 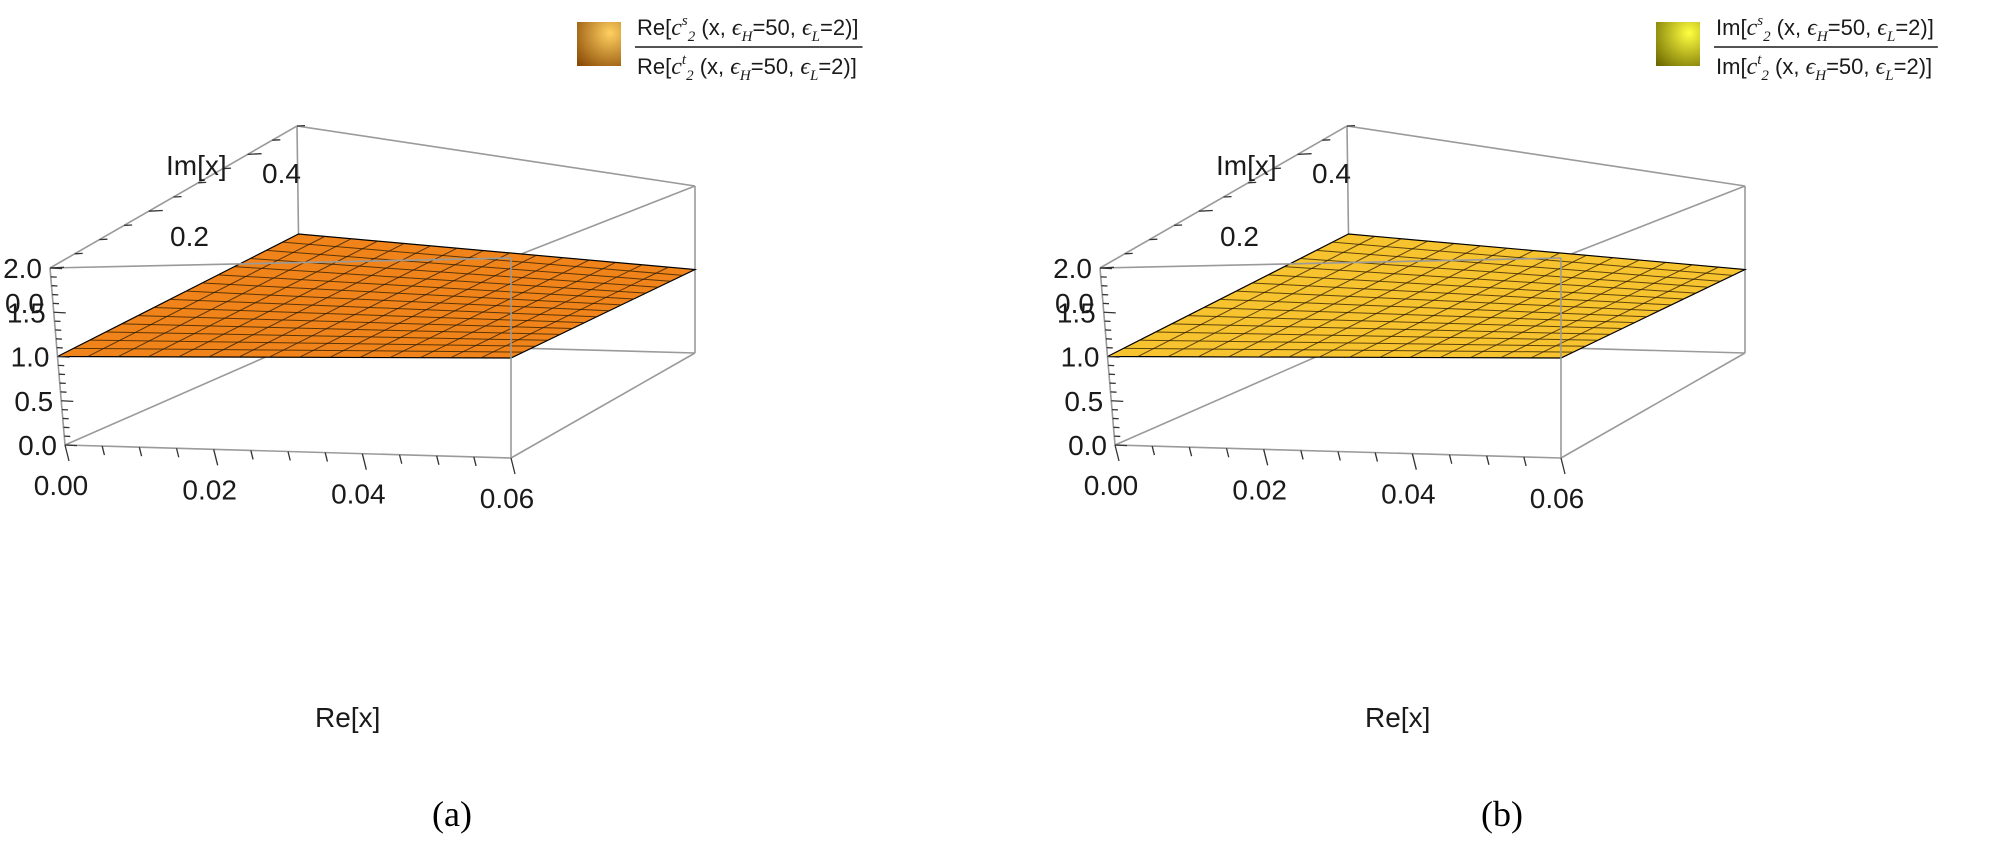 What do you see at coordinates (281, 173) in the screenshot?
I see `y-tick-label: 0.4` at bounding box center [281, 173].